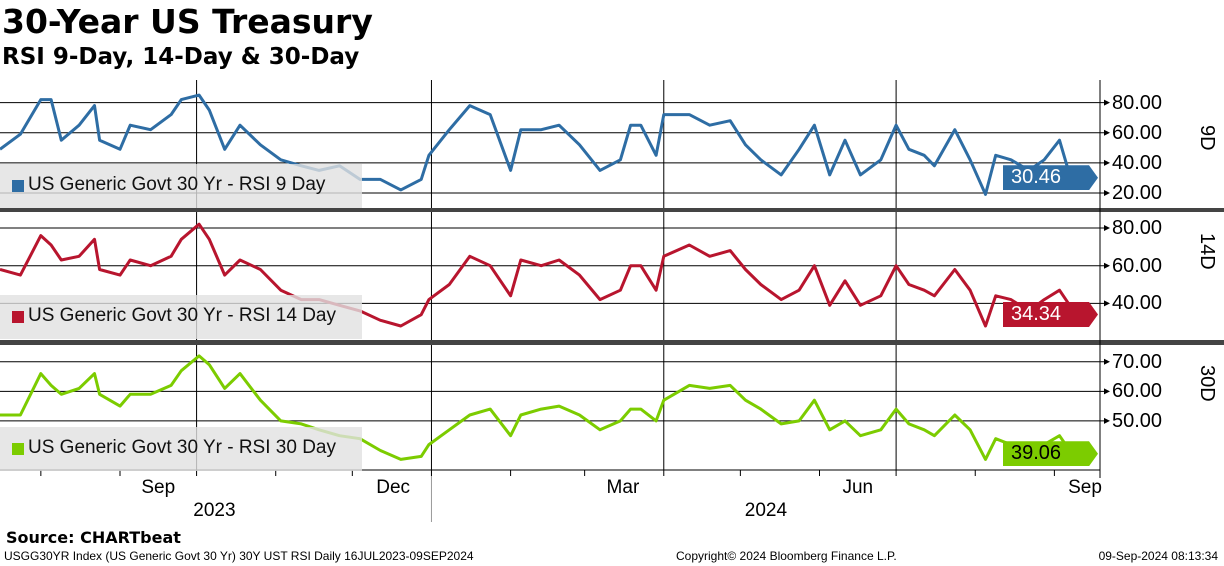  What do you see at coordinates (1137, 420) in the screenshot?
I see `y-tick-label: 50.00` at bounding box center [1137, 420].